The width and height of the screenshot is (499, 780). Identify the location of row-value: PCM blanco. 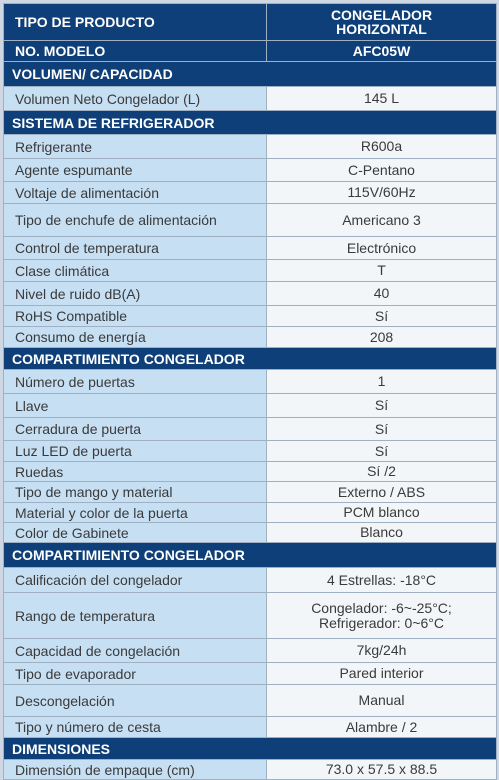
(381, 512).